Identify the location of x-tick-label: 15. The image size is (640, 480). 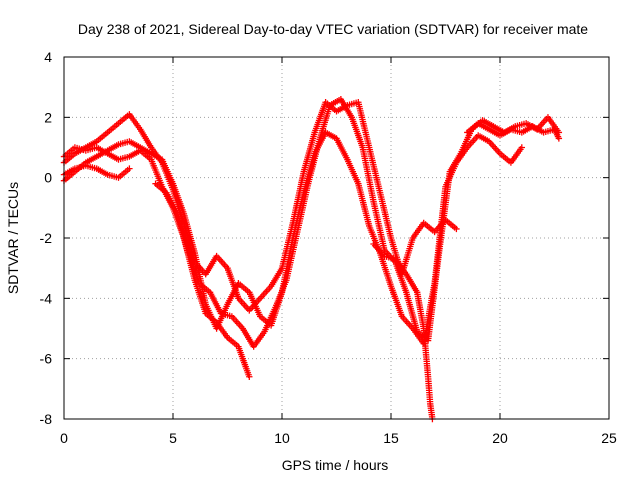
(391, 438).